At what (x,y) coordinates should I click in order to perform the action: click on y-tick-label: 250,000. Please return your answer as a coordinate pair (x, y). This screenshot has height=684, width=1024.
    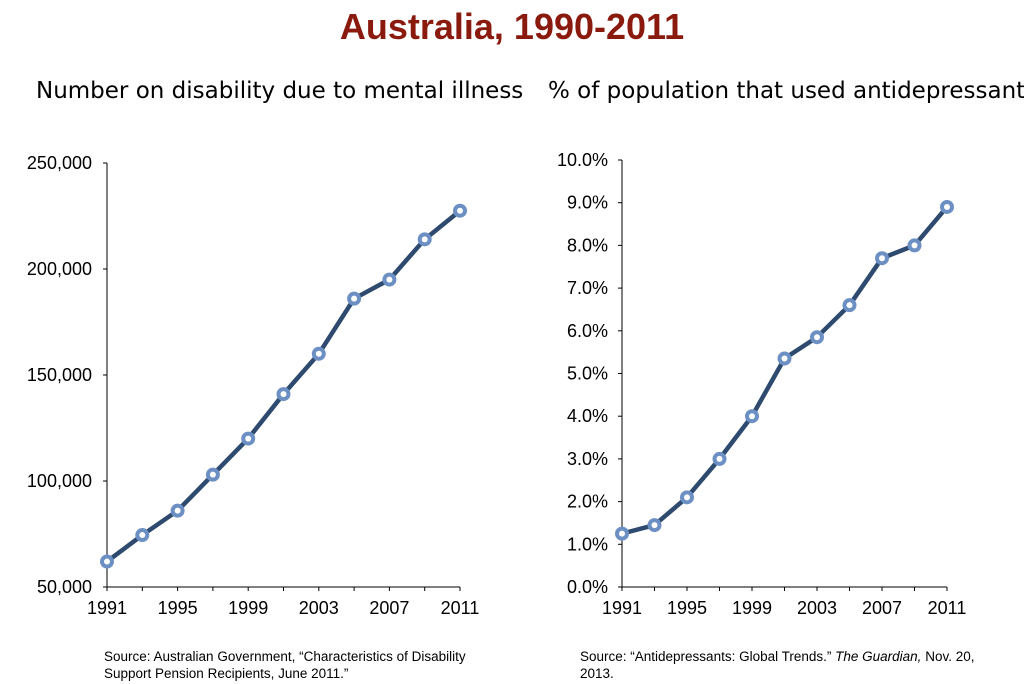
    Looking at the image, I should click on (59, 163).